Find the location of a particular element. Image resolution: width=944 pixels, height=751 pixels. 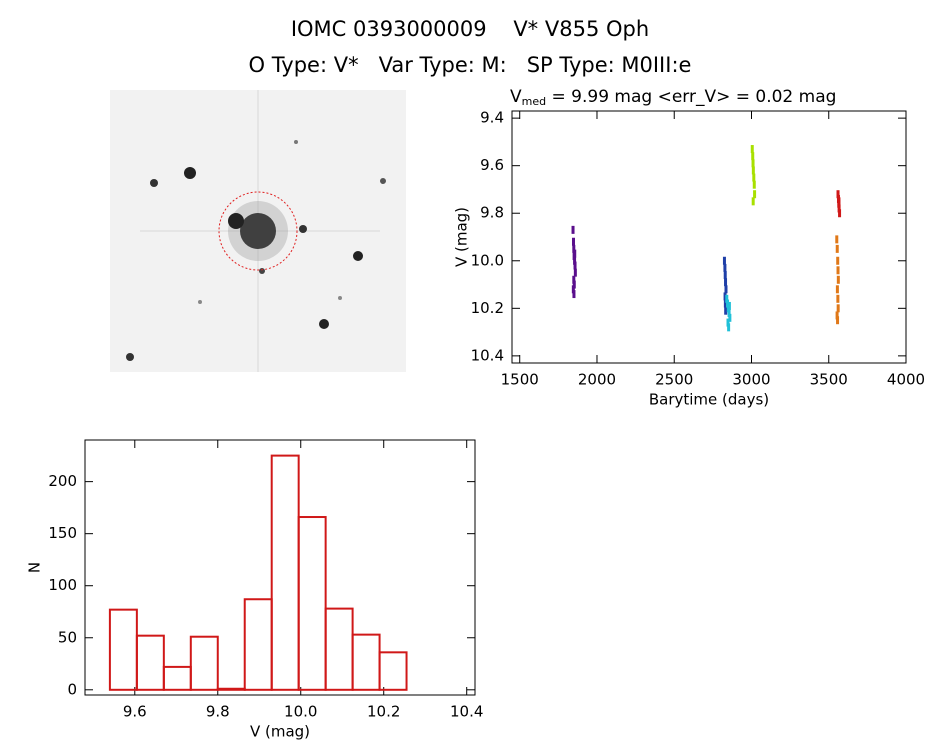

y-axis-label: V (mag) is located at coordinates (462, 237).